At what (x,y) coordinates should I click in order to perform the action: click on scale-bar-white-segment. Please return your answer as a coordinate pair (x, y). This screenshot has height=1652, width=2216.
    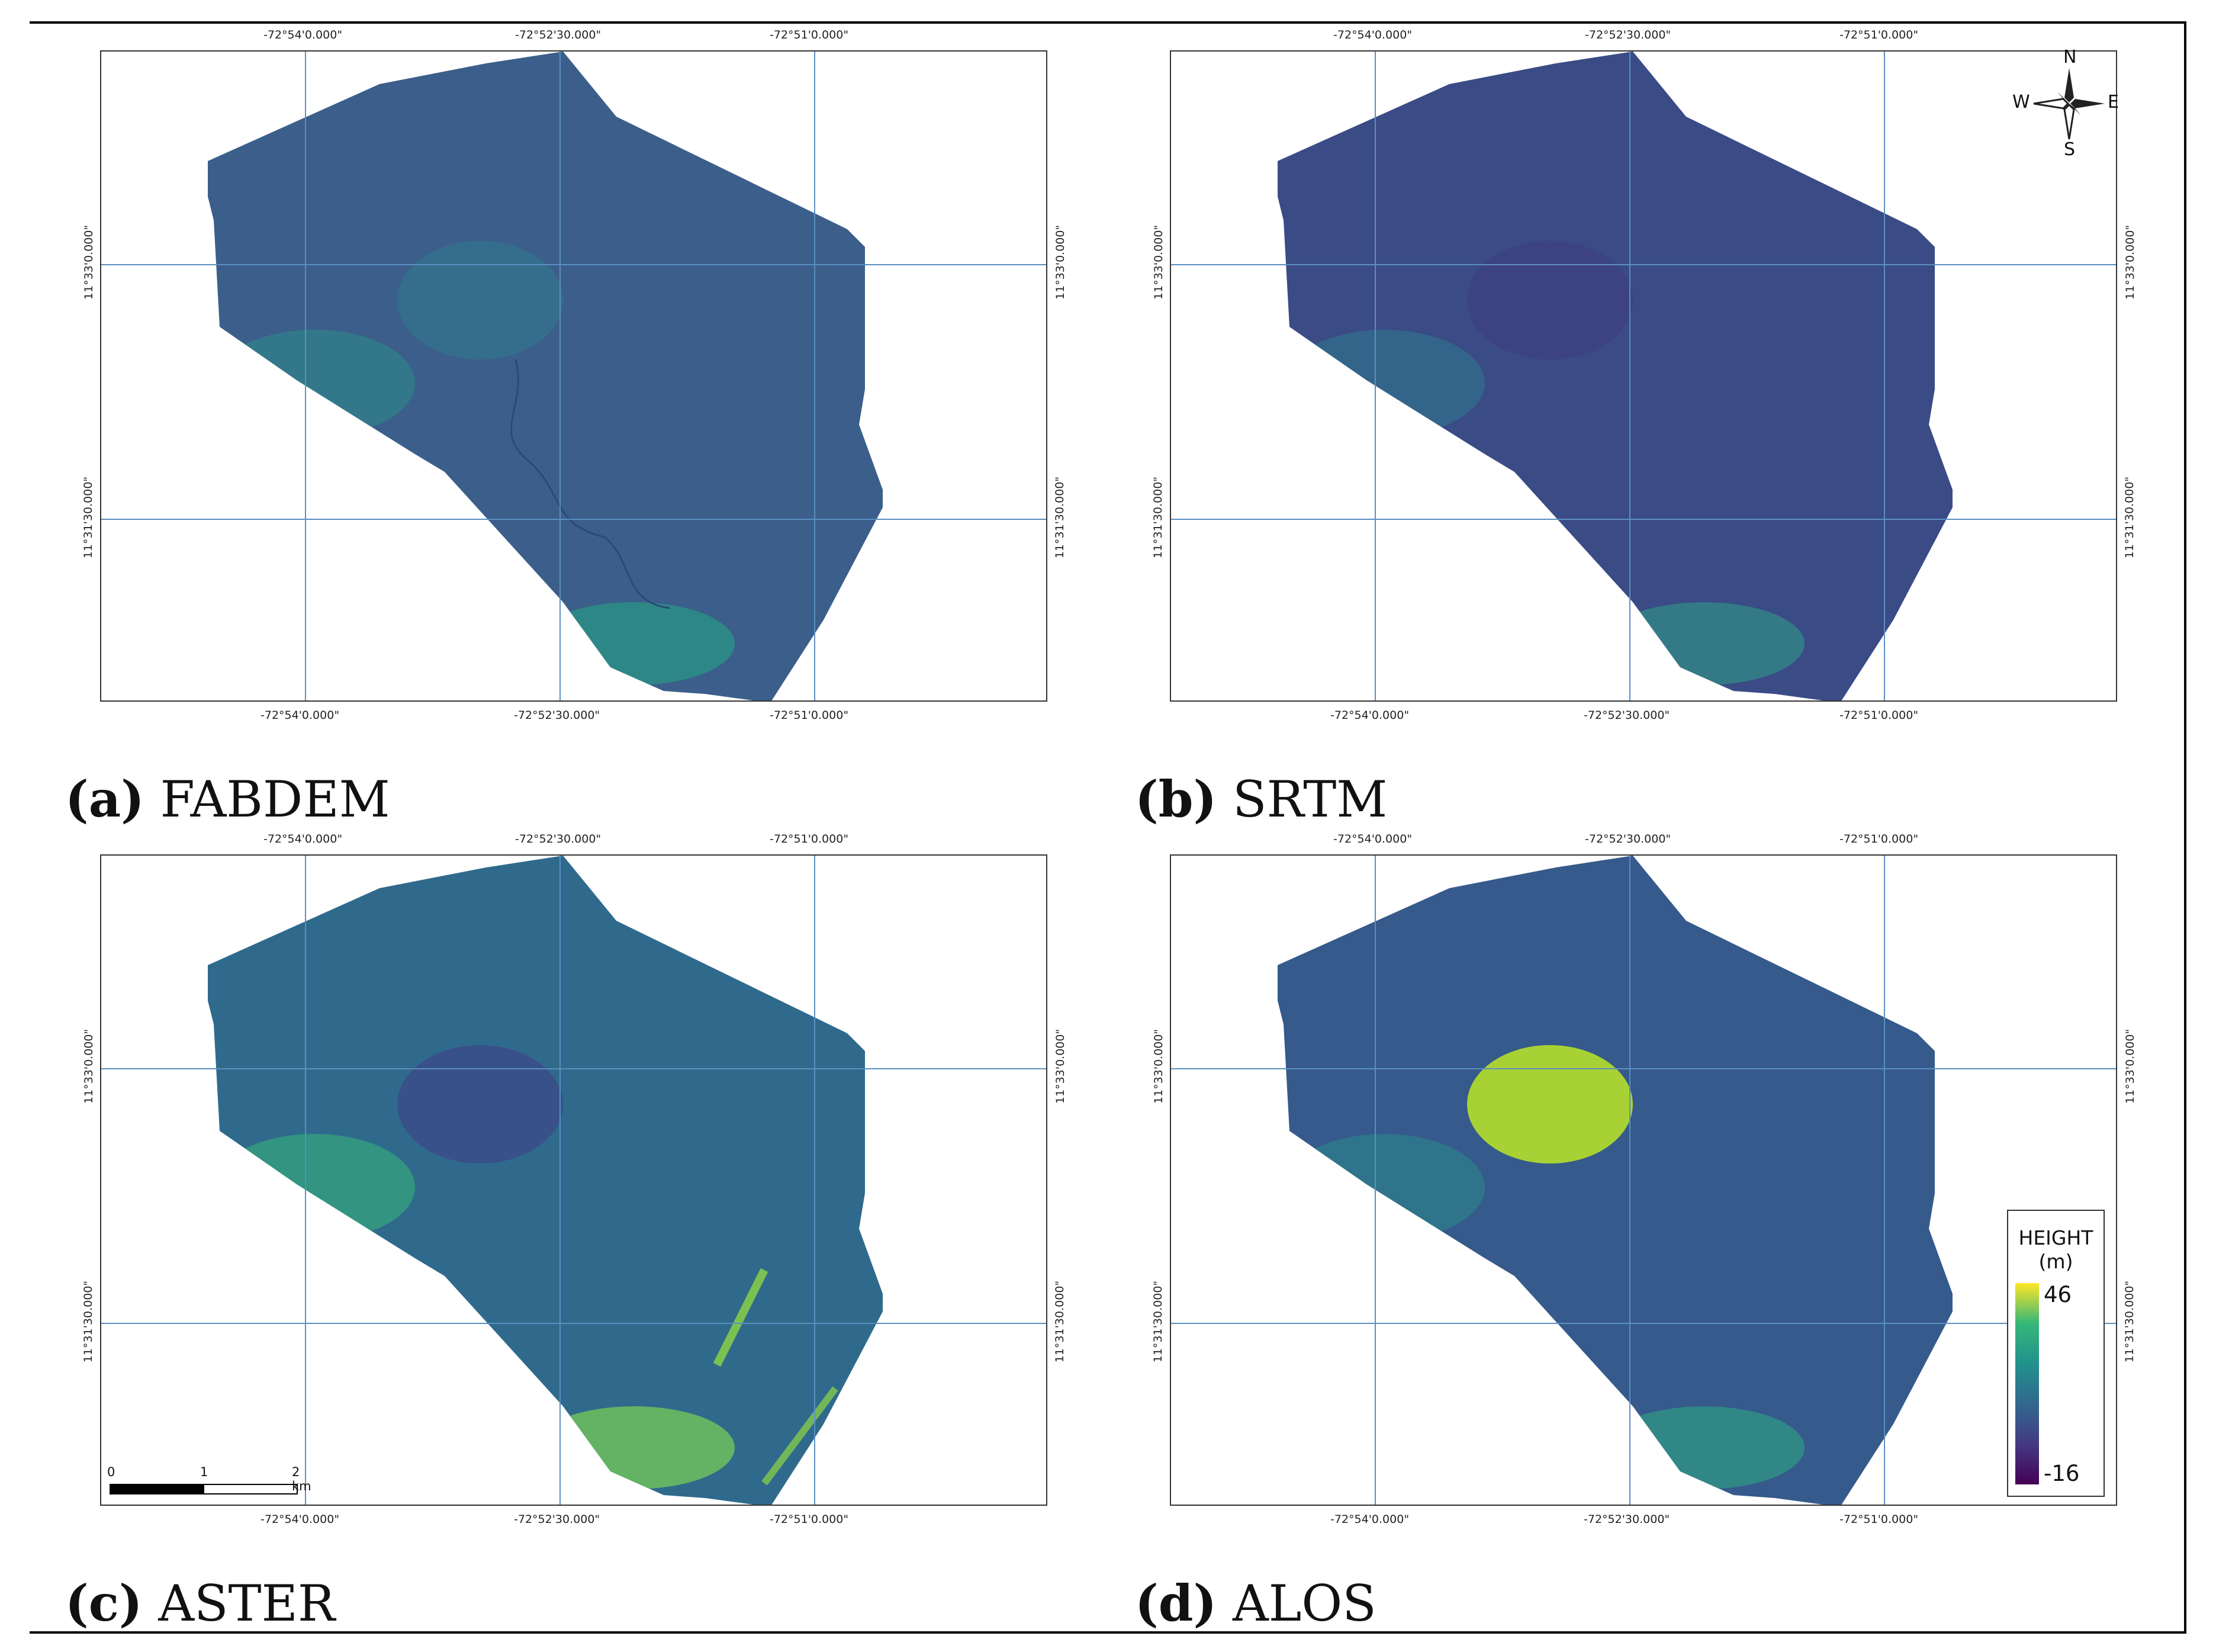
    Looking at the image, I should click on (250, 1489).